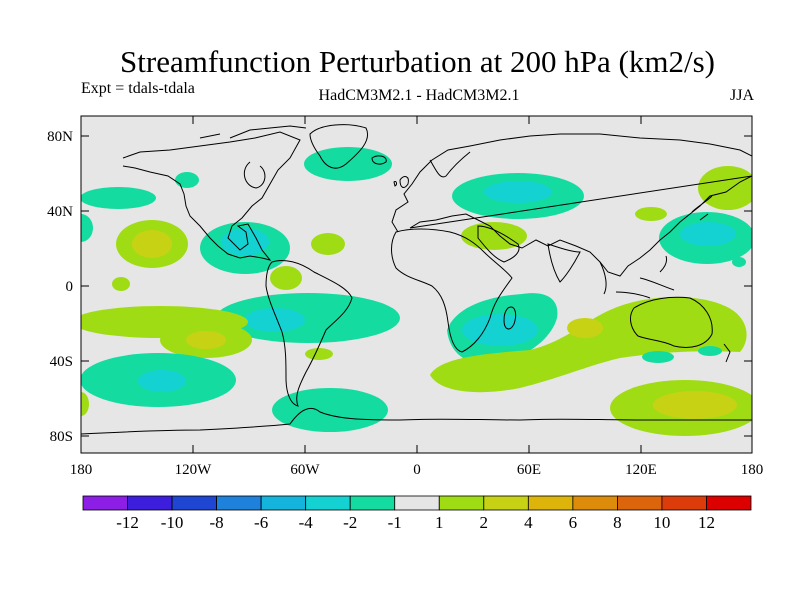  What do you see at coordinates (172, 522) in the screenshot?
I see `colorbar-label: -10` at bounding box center [172, 522].